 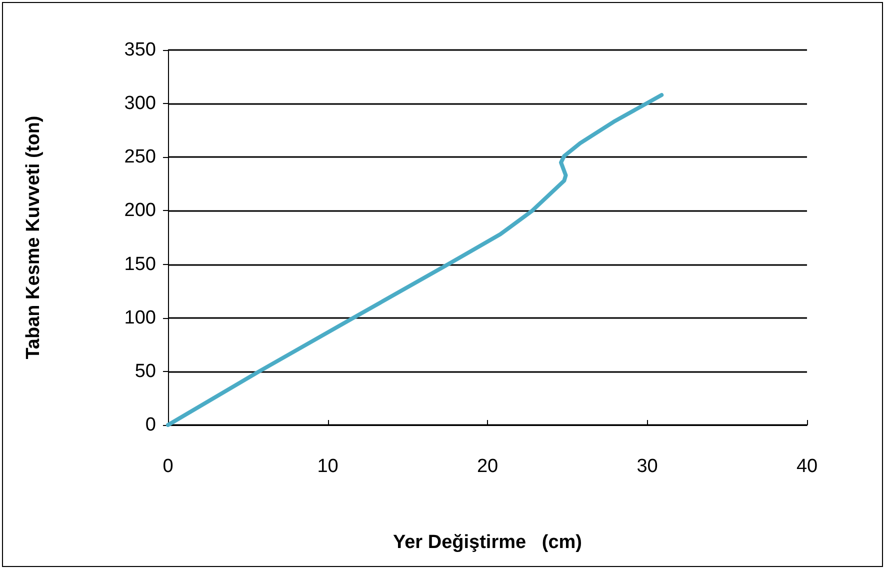 What do you see at coordinates (487, 466) in the screenshot?
I see `x-tick-label: 20` at bounding box center [487, 466].